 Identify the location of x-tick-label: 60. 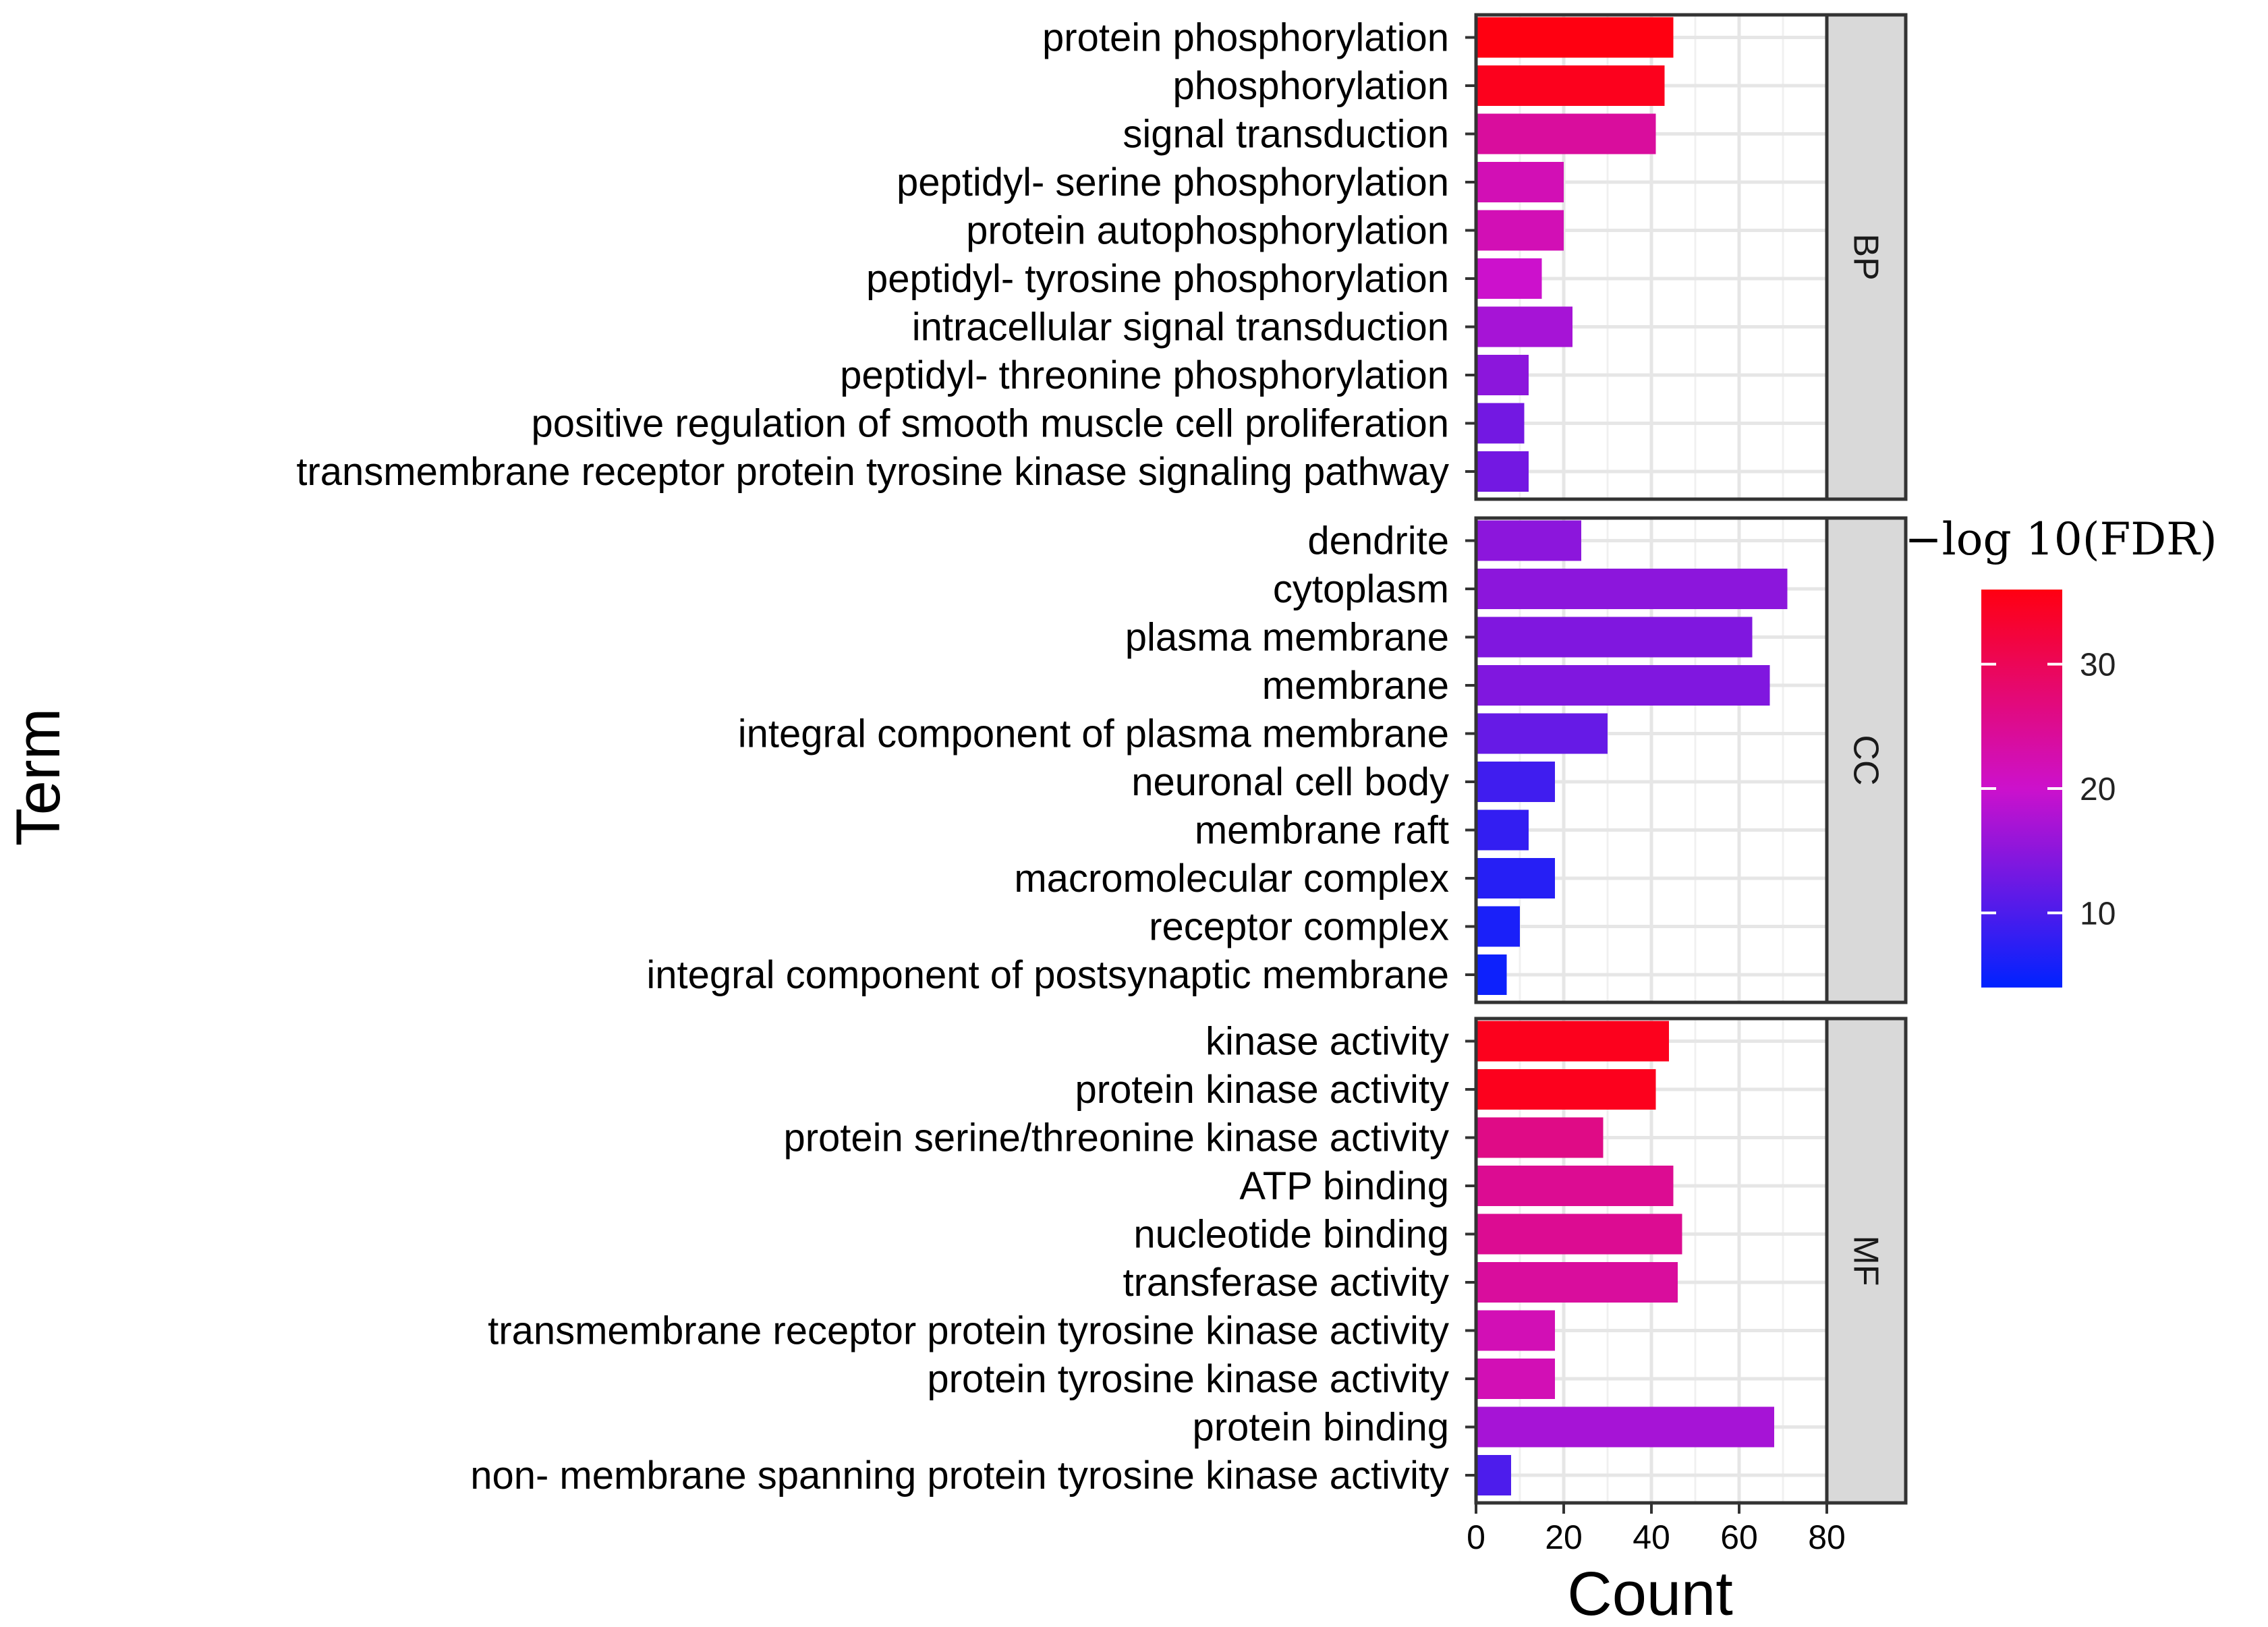
(1739, 1537).